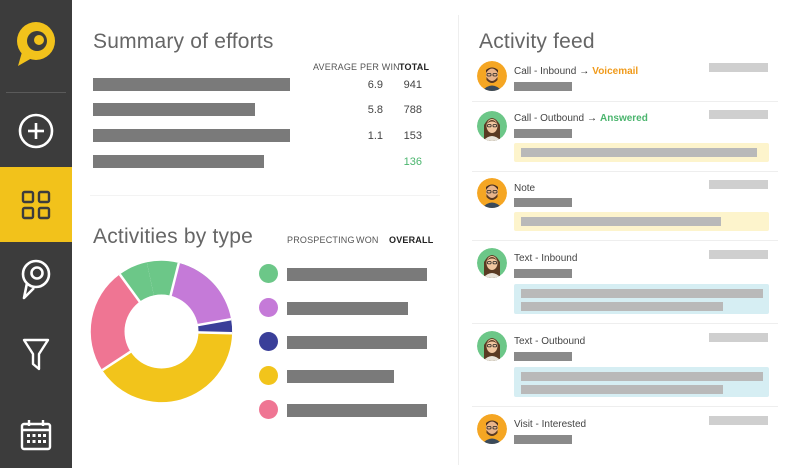 The image size is (800, 468). I want to click on tab-prospecting: PROSPECTING, so click(321, 240).